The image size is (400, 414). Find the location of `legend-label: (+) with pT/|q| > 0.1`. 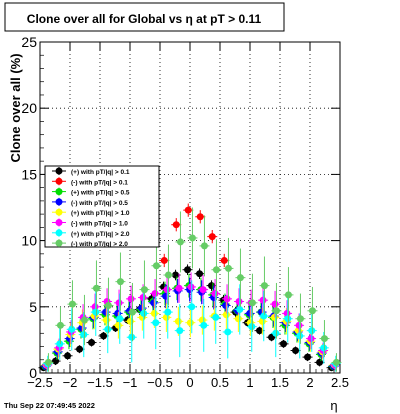

legend-label: (+) with pT/|q| > 0.1 is located at coordinates (100, 172).